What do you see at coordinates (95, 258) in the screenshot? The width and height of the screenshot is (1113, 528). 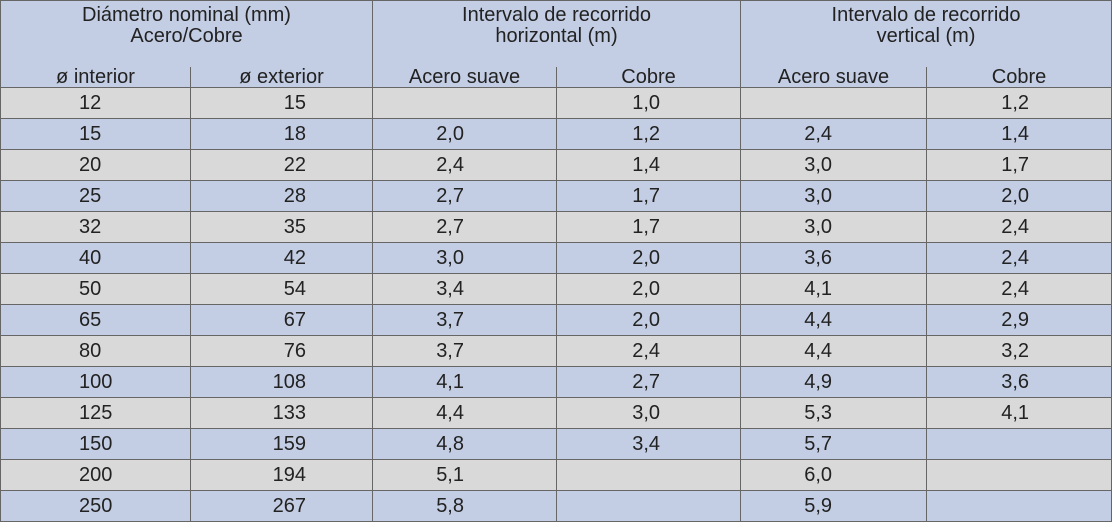 I see `table-cell: 40` at bounding box center [95, 258].